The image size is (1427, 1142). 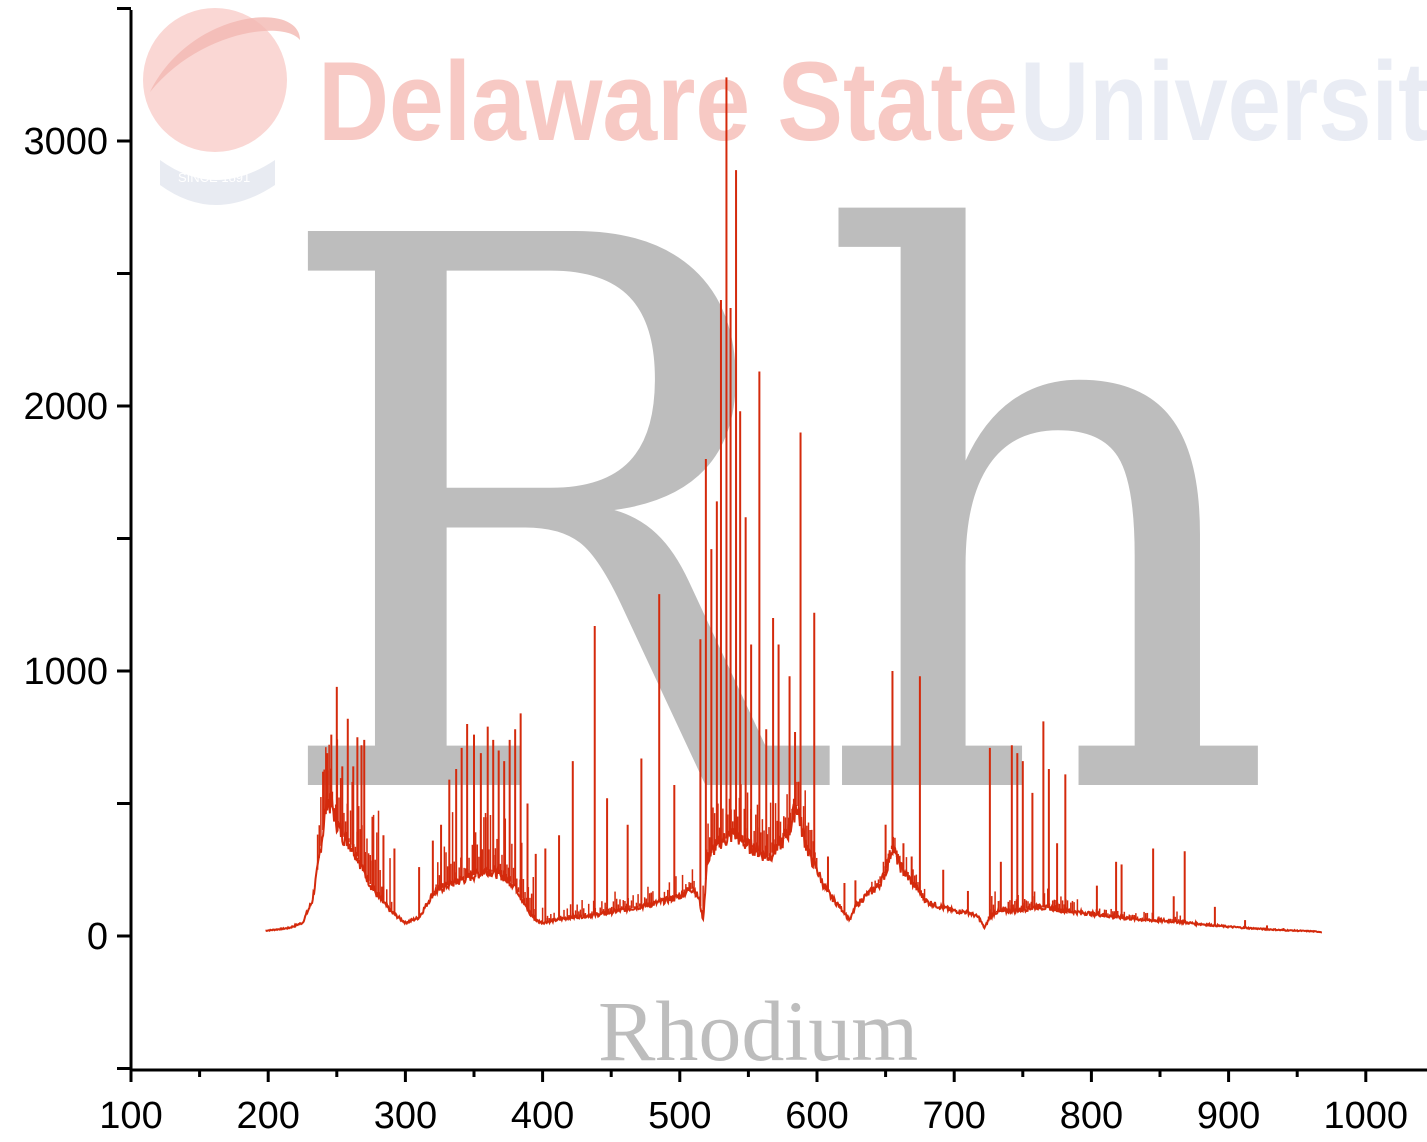 I want to click on y-tick-label: 0, so click(x=97, y=937).